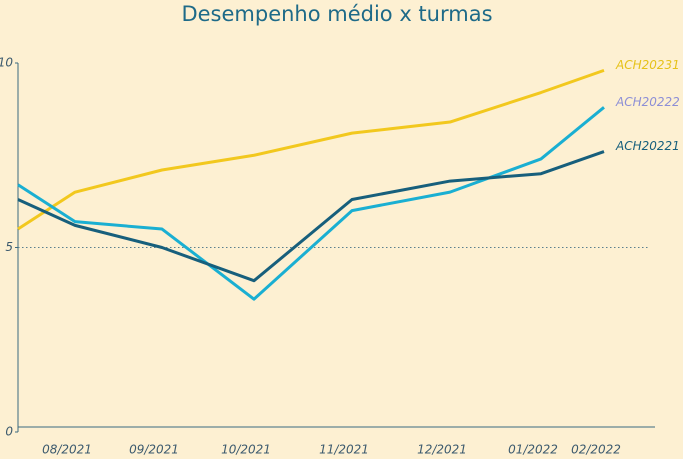  What do you see at coordinates (246, 450) in the screenshot?
I see `x-tick-label: 10/2021` at bounding box center [246, 450].